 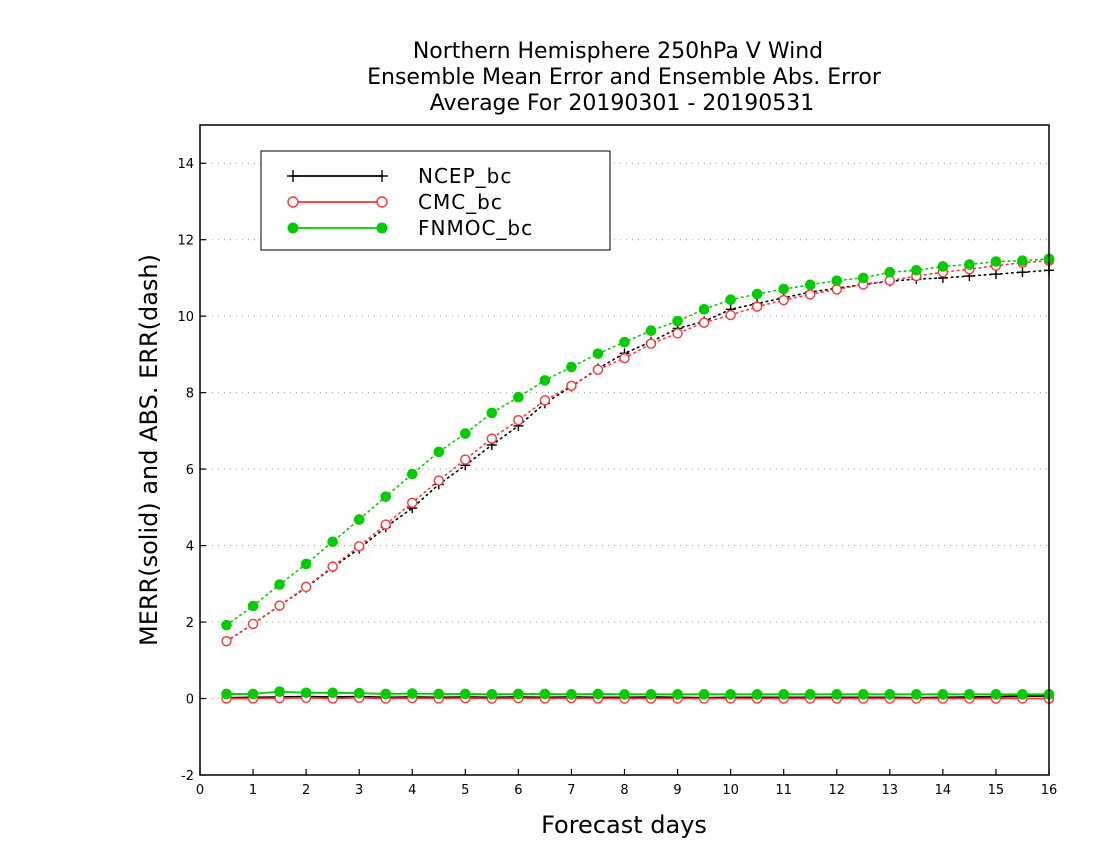 I want to click on series-mean-error-FNMOC_bc, so click(x=638, y=693).